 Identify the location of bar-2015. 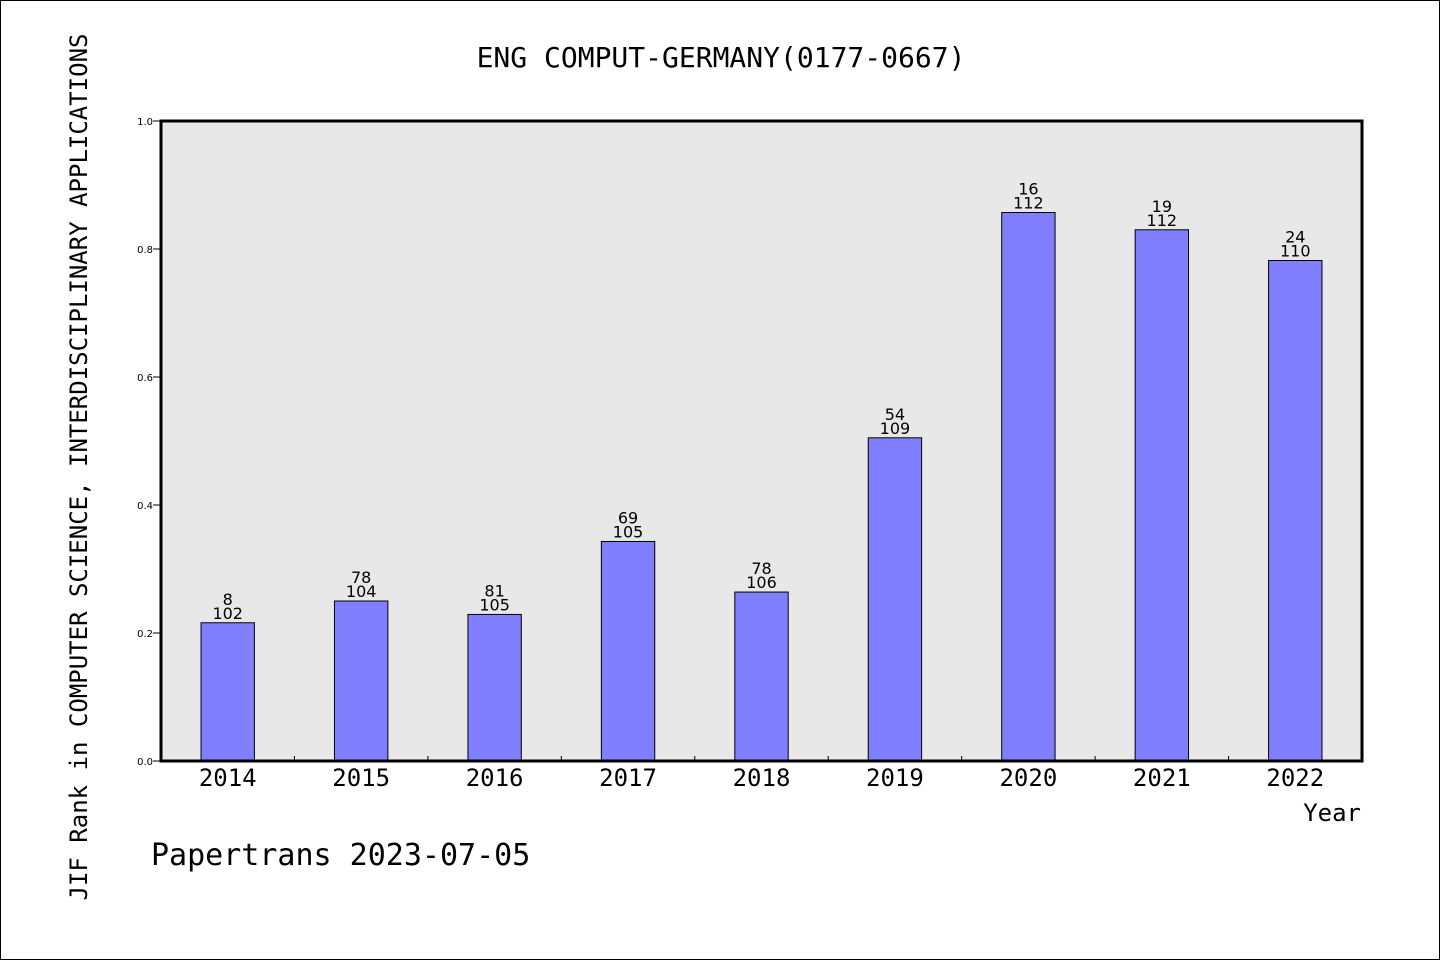
(361, 681).